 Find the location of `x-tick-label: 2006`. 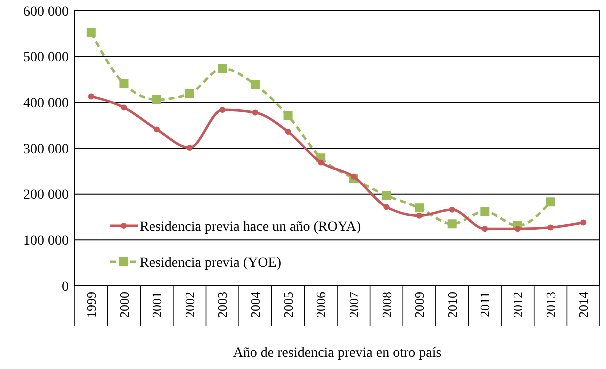

x-tick-label: 2006 is located at coordinates (321, 305).